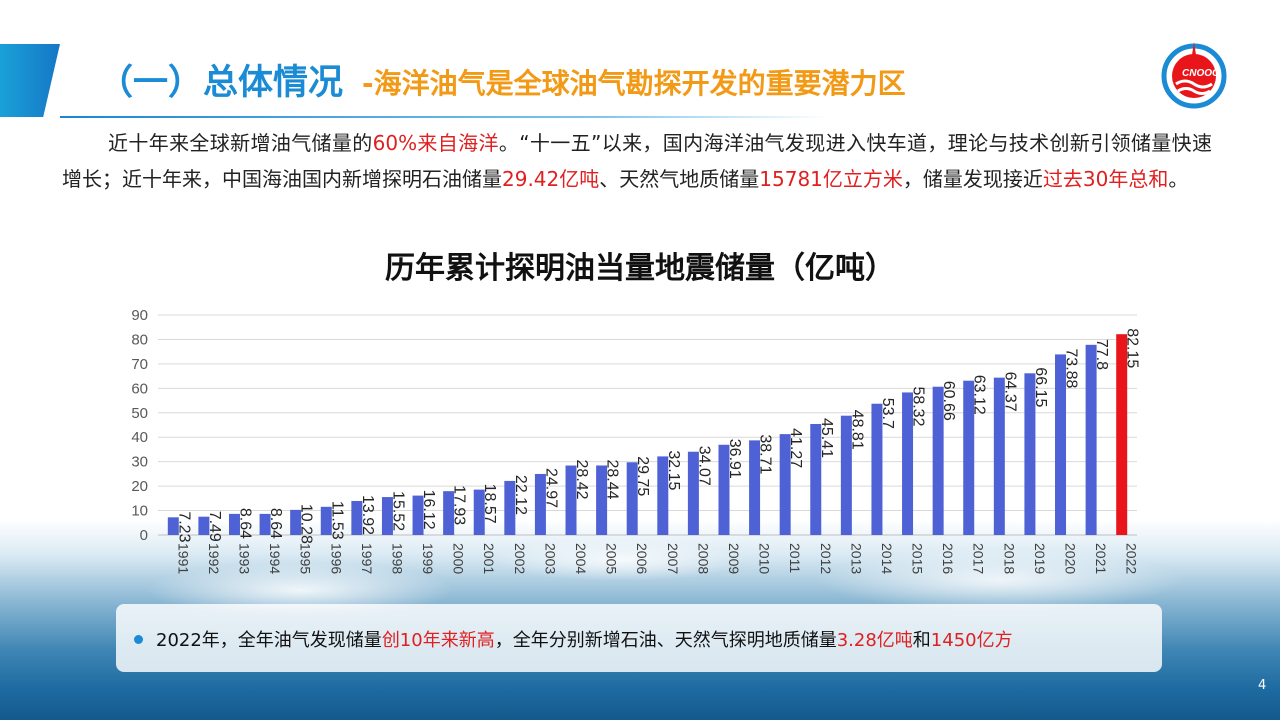  Describe the element at coordinates (642, 558) in the screenshot. I see `x-tick-label: 2006` at that location.